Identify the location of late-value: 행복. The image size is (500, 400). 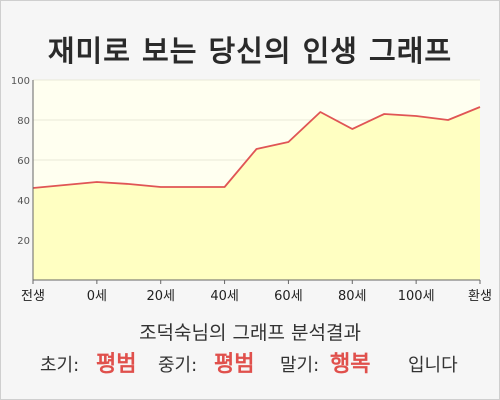
(350, 364).